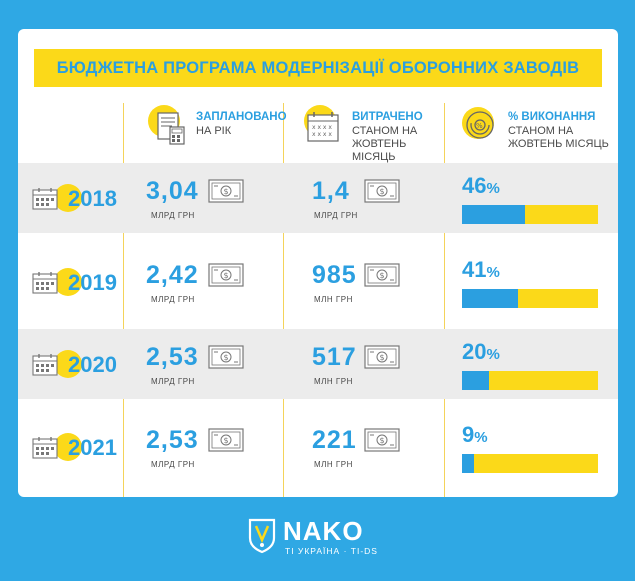 The width and height of the screenshot is (635, 581). What do you see at coordinates (334, 275) in the screenshot?
I see `spent-value: 985` at bounding box center [334, 275].